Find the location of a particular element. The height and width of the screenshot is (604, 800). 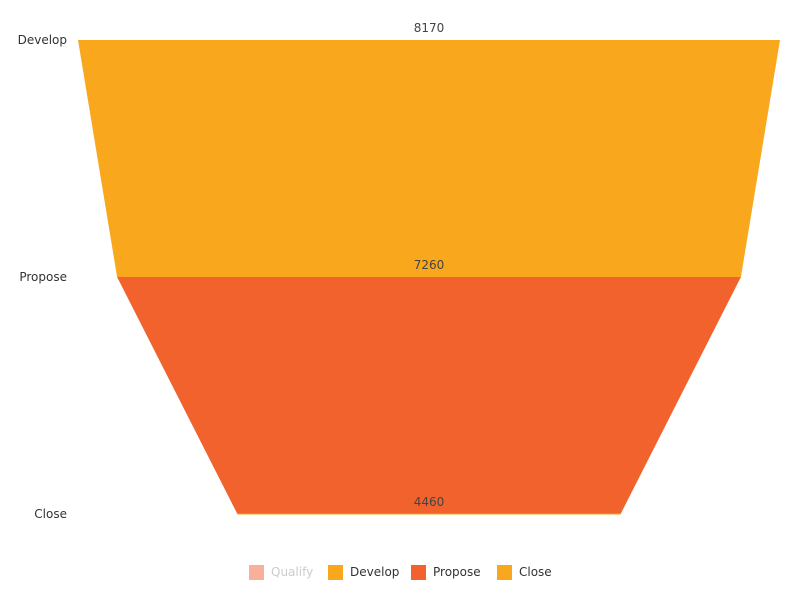

value-label-close: 4460 is located at coordinates (429, 502).